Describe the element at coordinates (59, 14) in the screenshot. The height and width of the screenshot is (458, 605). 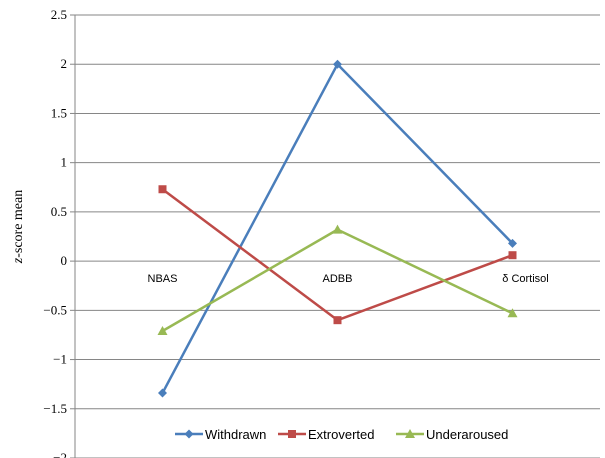
I see `y-tick-label: 2.5` at that location.